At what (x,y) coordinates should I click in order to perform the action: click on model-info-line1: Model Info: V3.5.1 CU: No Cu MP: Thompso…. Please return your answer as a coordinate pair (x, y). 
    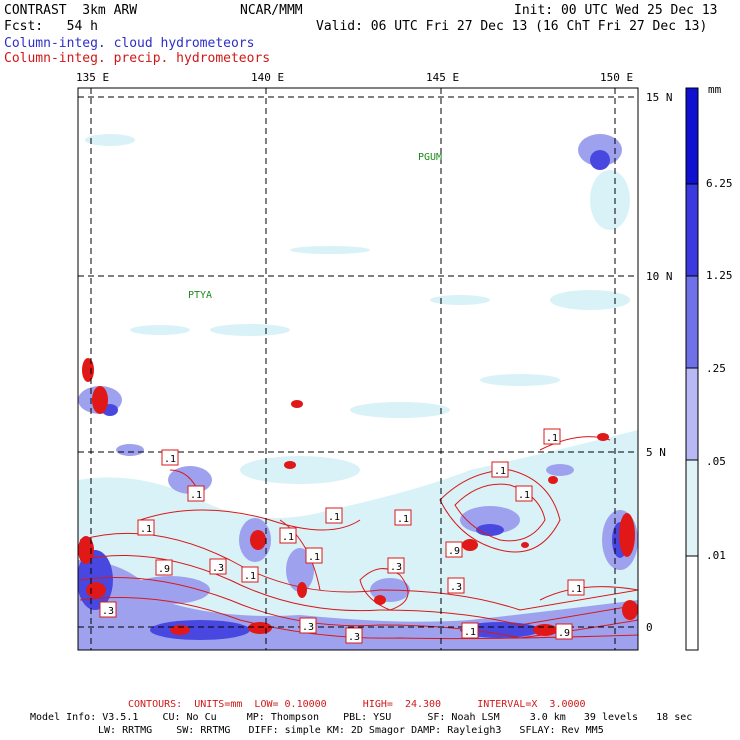
    Looking at the image, I should click on (361, 717).